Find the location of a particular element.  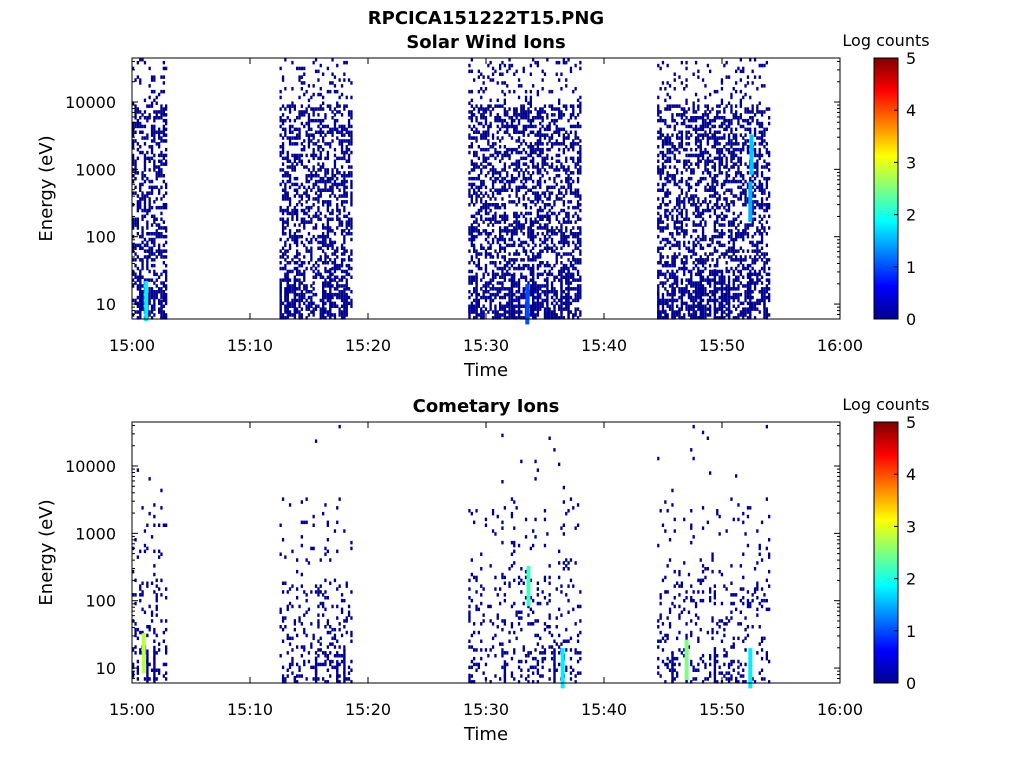

heatmap-streak is located at coordinates (679, 314).